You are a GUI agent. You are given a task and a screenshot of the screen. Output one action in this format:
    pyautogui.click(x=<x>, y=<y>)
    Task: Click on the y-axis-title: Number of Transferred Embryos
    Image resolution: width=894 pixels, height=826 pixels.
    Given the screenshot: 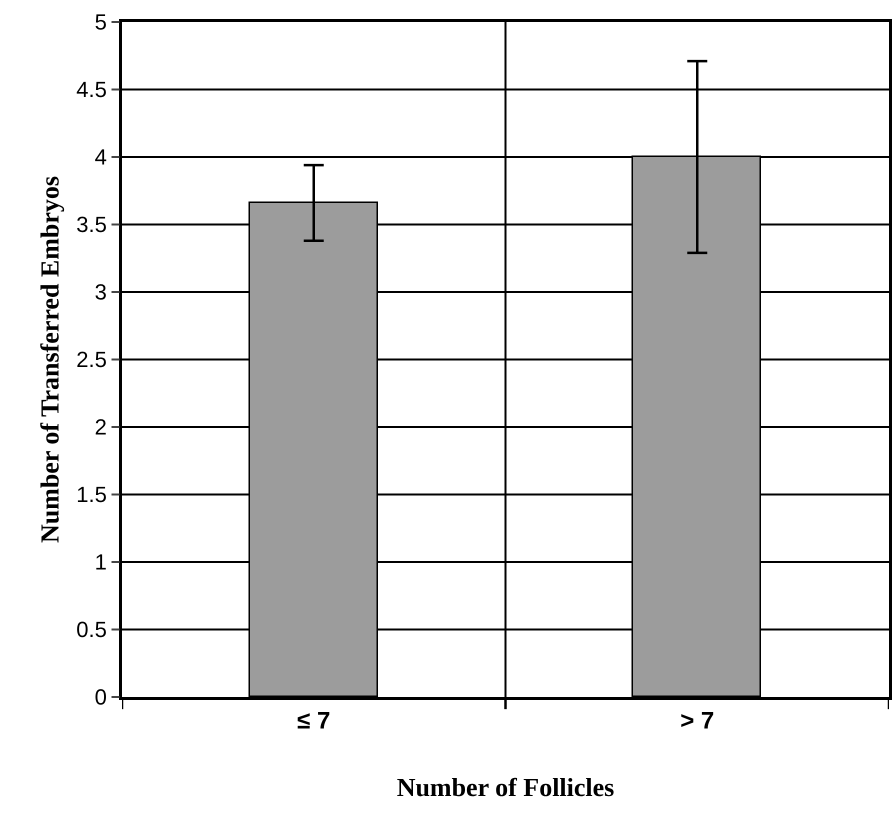 What is the action you would take?
    pyautogui.click(x=50, y=360)
    